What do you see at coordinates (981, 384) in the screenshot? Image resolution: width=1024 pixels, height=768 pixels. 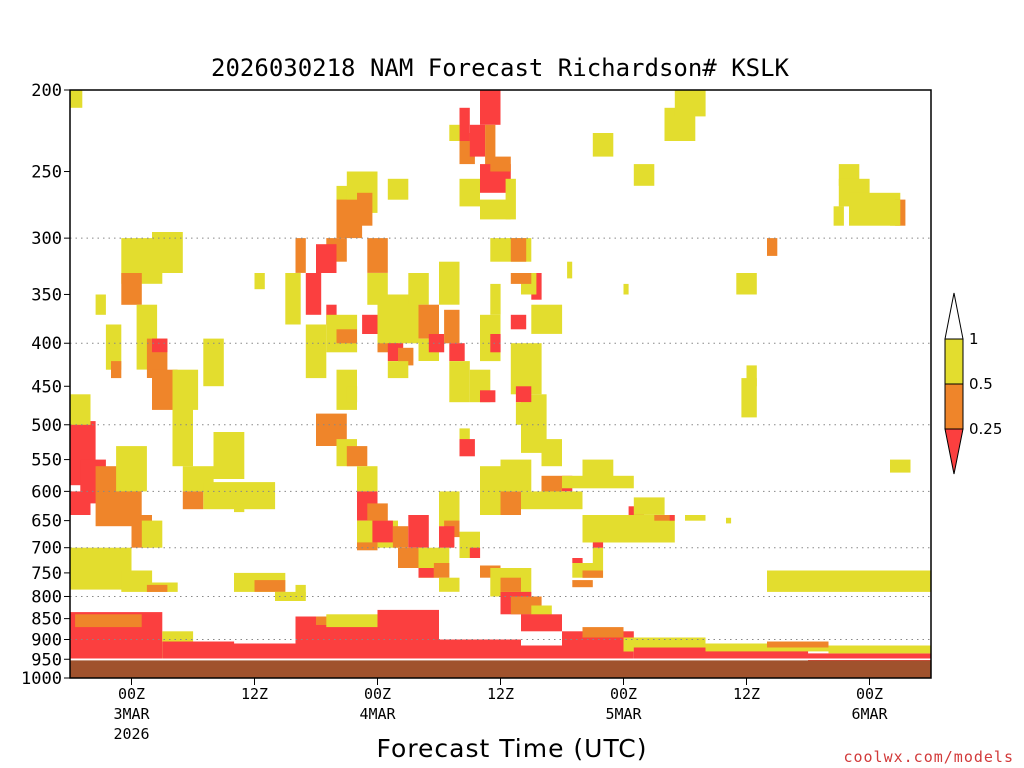 I see `colorbar-label-0.5: 0.5` at bounding box center [981, 384].